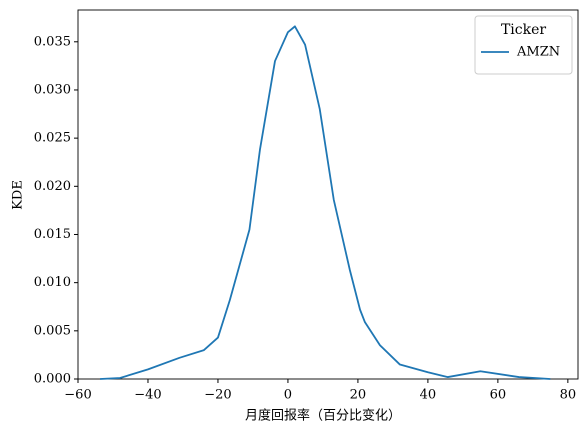 The height and width of the screenshot is (440, 587). I want to click on legend-box, so click(523, 45).